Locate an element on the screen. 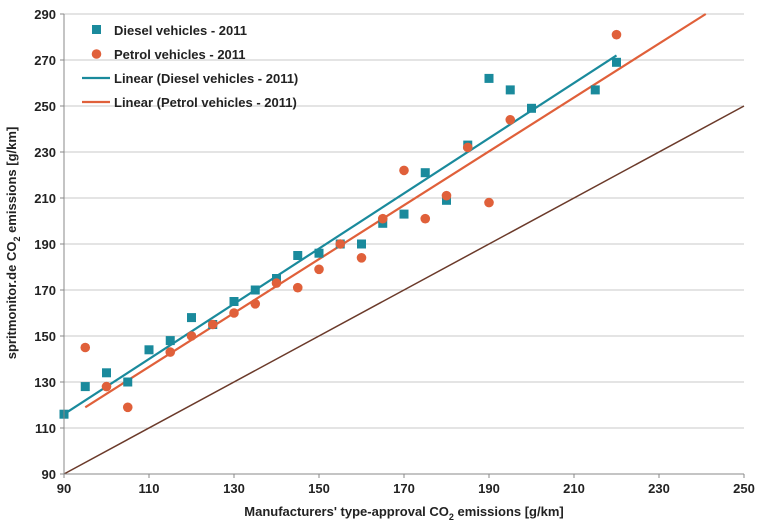 This screenshot has width=768, height=523. x-tick-label-90: 90 is located at coordinates (64, 488).